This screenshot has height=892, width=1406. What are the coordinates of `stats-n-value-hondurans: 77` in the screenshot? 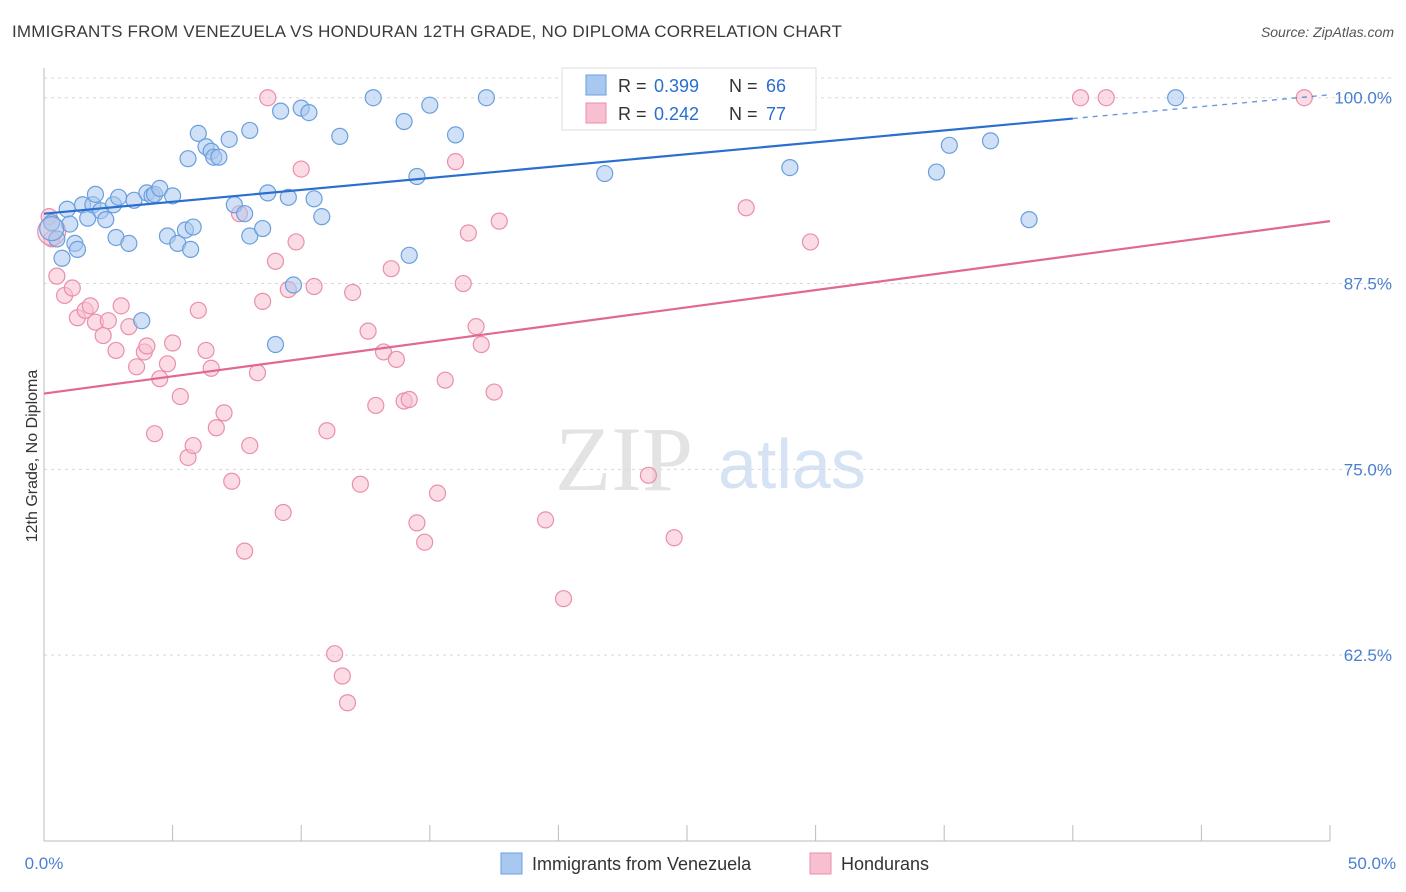 It's located at (776, 114).